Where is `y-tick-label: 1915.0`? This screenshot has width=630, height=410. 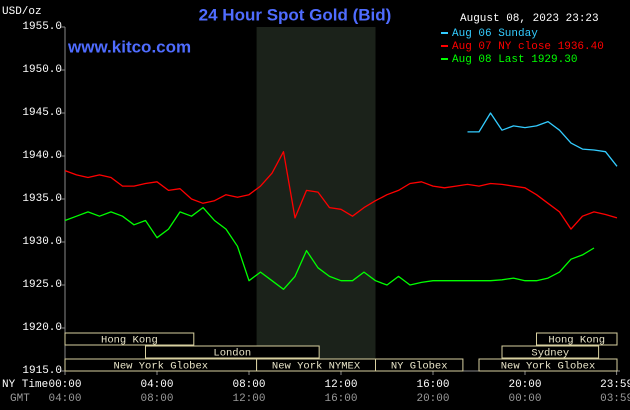 y-tick-label: 1915.0 is located at coordinates (42, 371).